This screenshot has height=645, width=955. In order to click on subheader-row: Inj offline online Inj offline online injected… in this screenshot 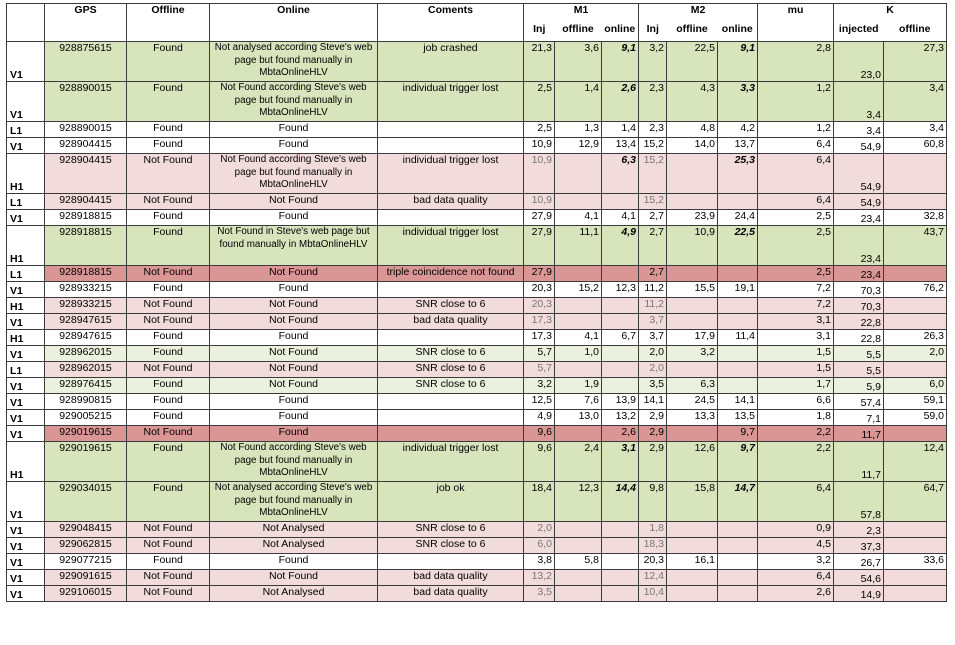, I will do `click(477, 32)`.